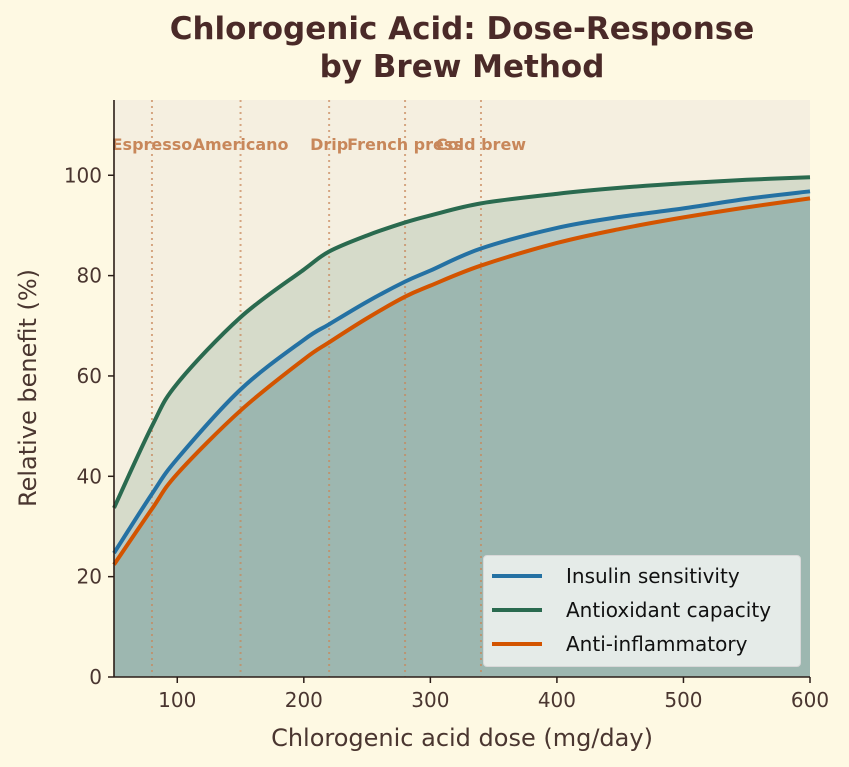 Image resolution: width=849 pixels, height=767 pixels. Describe the element at coordinates (89, 276) in the screenshot. I see `y-tick-label: 80` at that location.